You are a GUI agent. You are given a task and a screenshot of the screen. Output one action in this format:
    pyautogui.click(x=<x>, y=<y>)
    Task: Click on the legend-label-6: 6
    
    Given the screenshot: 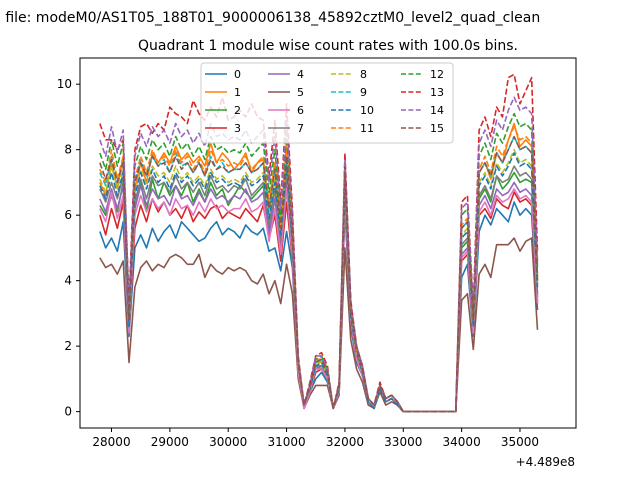 What is the action you would take?
    pyautogui.click(x=300, y=110)
    